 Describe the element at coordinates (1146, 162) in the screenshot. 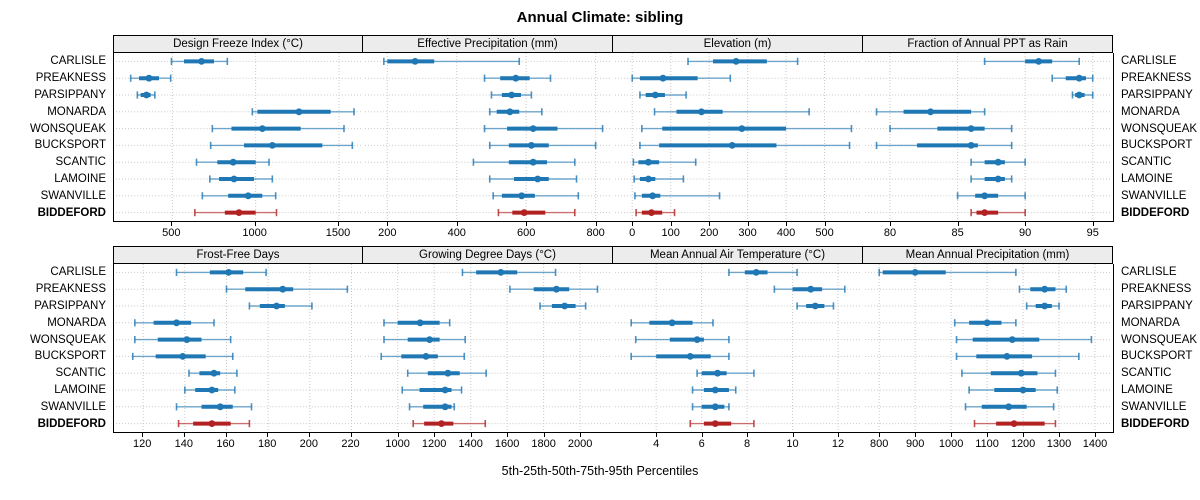

I see `category-label: SCANTIC` at that location.